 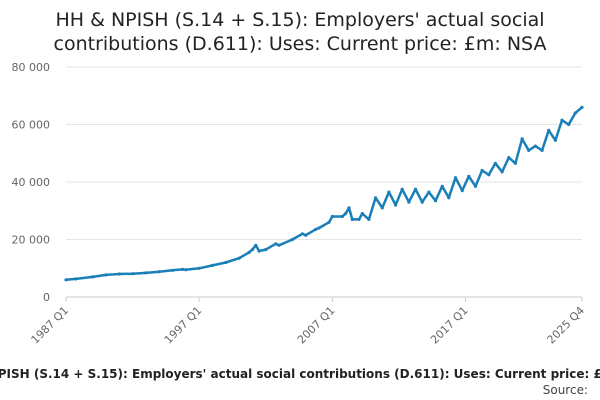 What do you see at coordinates (183, 325) in the screenshot?
I see `x-tick-label: 1997 Q1` at bounding box center [183, 325].